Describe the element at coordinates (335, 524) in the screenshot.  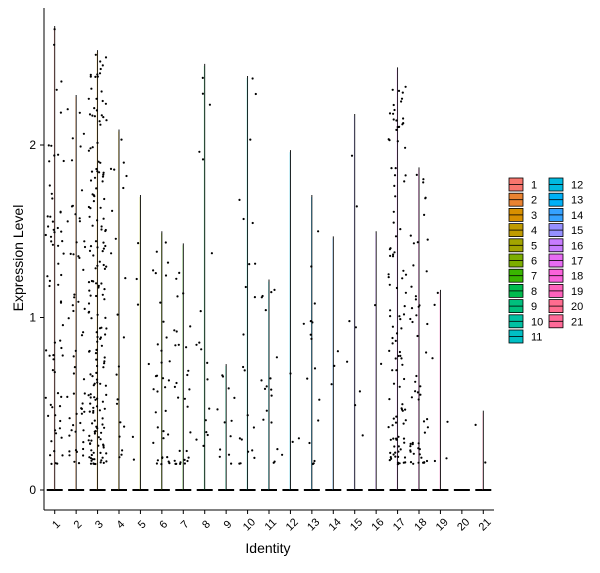
I see `x-tick-label: 14` at that location.